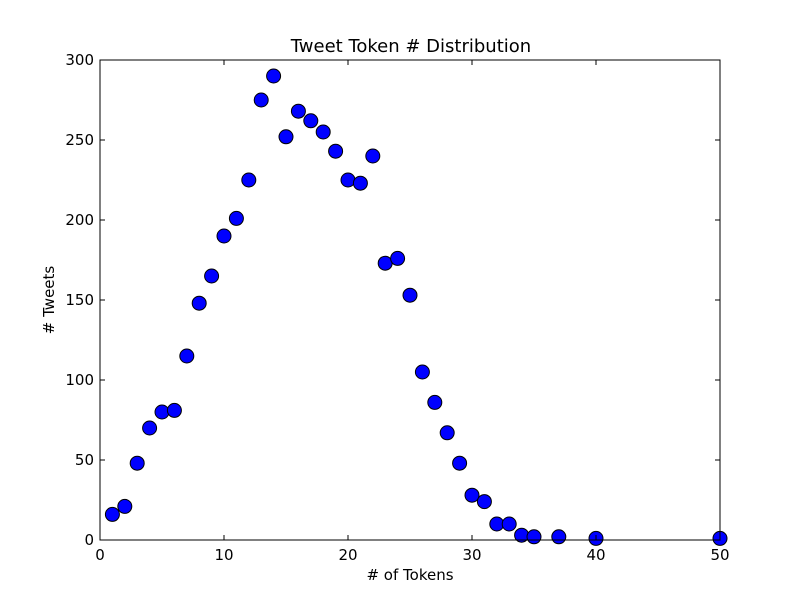 This screenshot has width=800, height=600. I want to click on chart-title: Tweet Token # Distribution, so click(410, 46).